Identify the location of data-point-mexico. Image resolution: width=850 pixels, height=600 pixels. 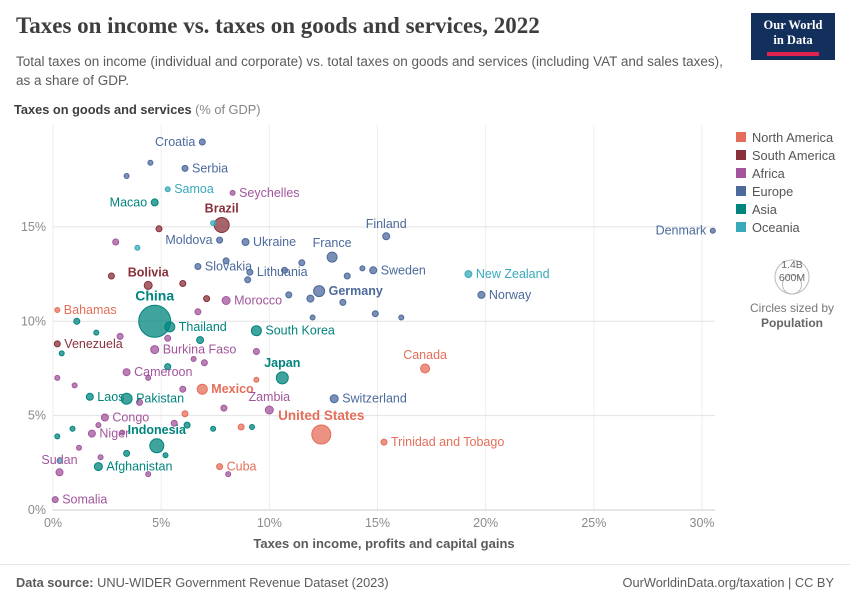
(202, 389).